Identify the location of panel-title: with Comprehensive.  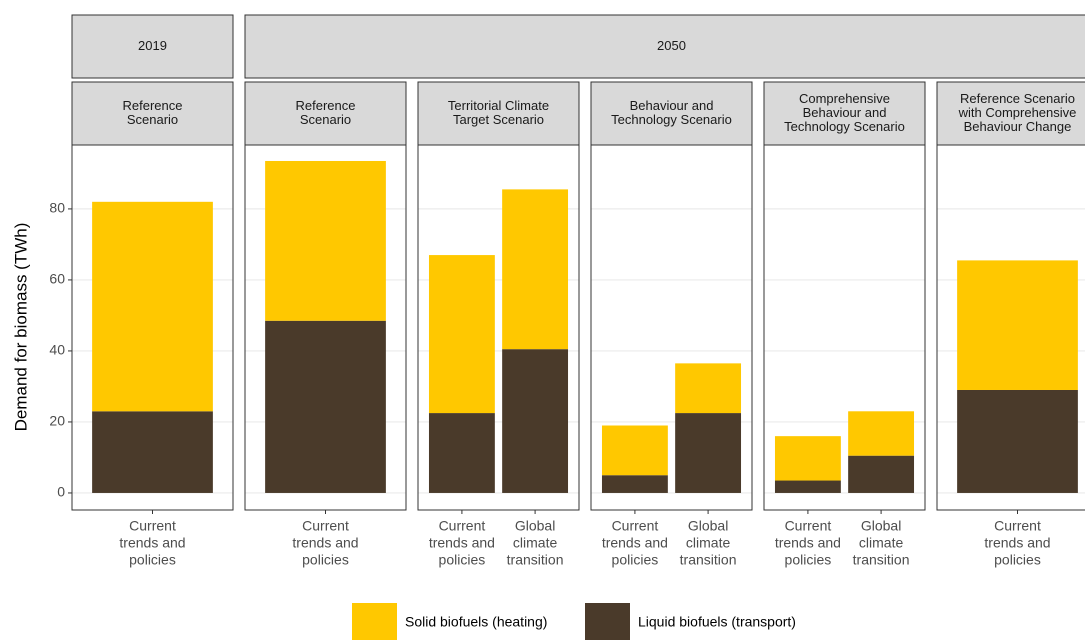
(1017, 112).